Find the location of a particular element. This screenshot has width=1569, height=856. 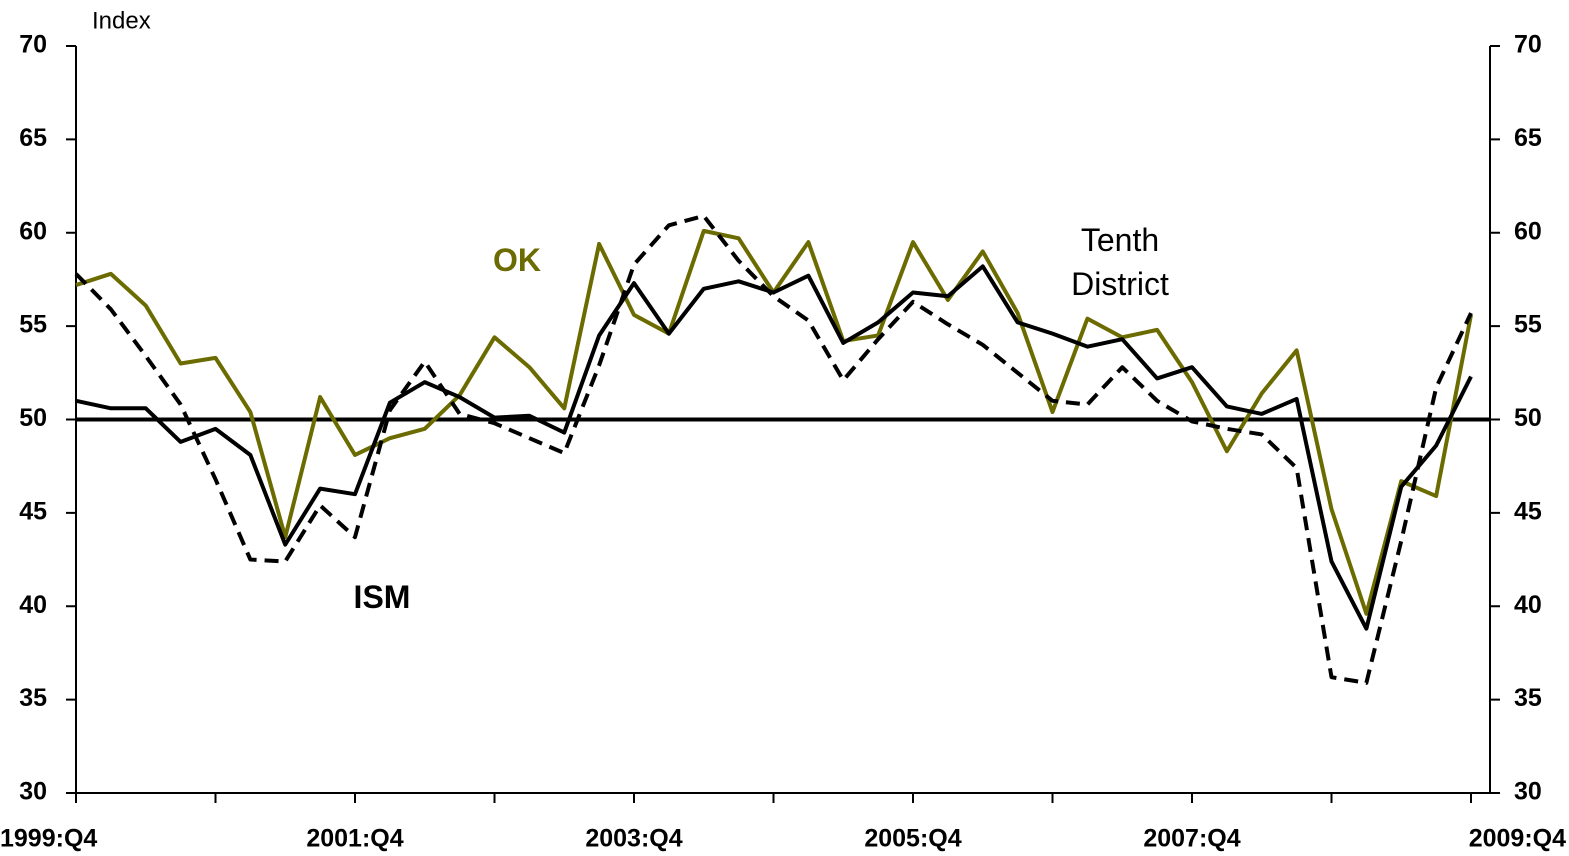

y-tick-label: 55 is located at coordinates (33, 325).